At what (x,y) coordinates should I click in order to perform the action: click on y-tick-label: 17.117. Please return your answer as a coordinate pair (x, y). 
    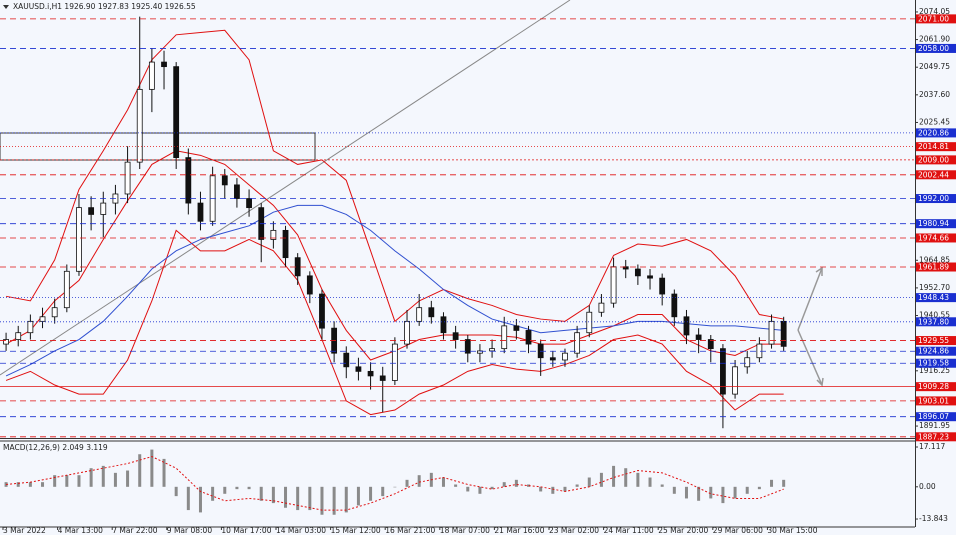
    Looking at the image, I should click on (932, 446).